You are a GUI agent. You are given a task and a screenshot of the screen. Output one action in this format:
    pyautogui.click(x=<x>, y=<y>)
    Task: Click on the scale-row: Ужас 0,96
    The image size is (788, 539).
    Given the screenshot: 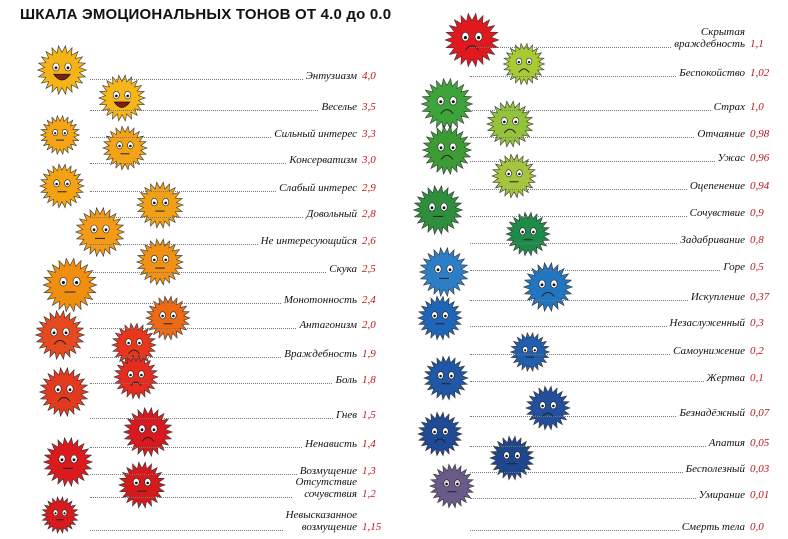 What is the action you would take?
    pyautogui.click(x=619, y=156)
    